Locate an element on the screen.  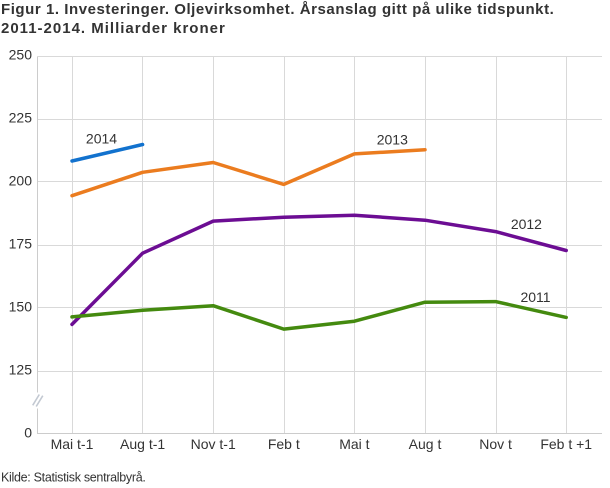
svg-text: 2014 is located at coordinates (101, 139).